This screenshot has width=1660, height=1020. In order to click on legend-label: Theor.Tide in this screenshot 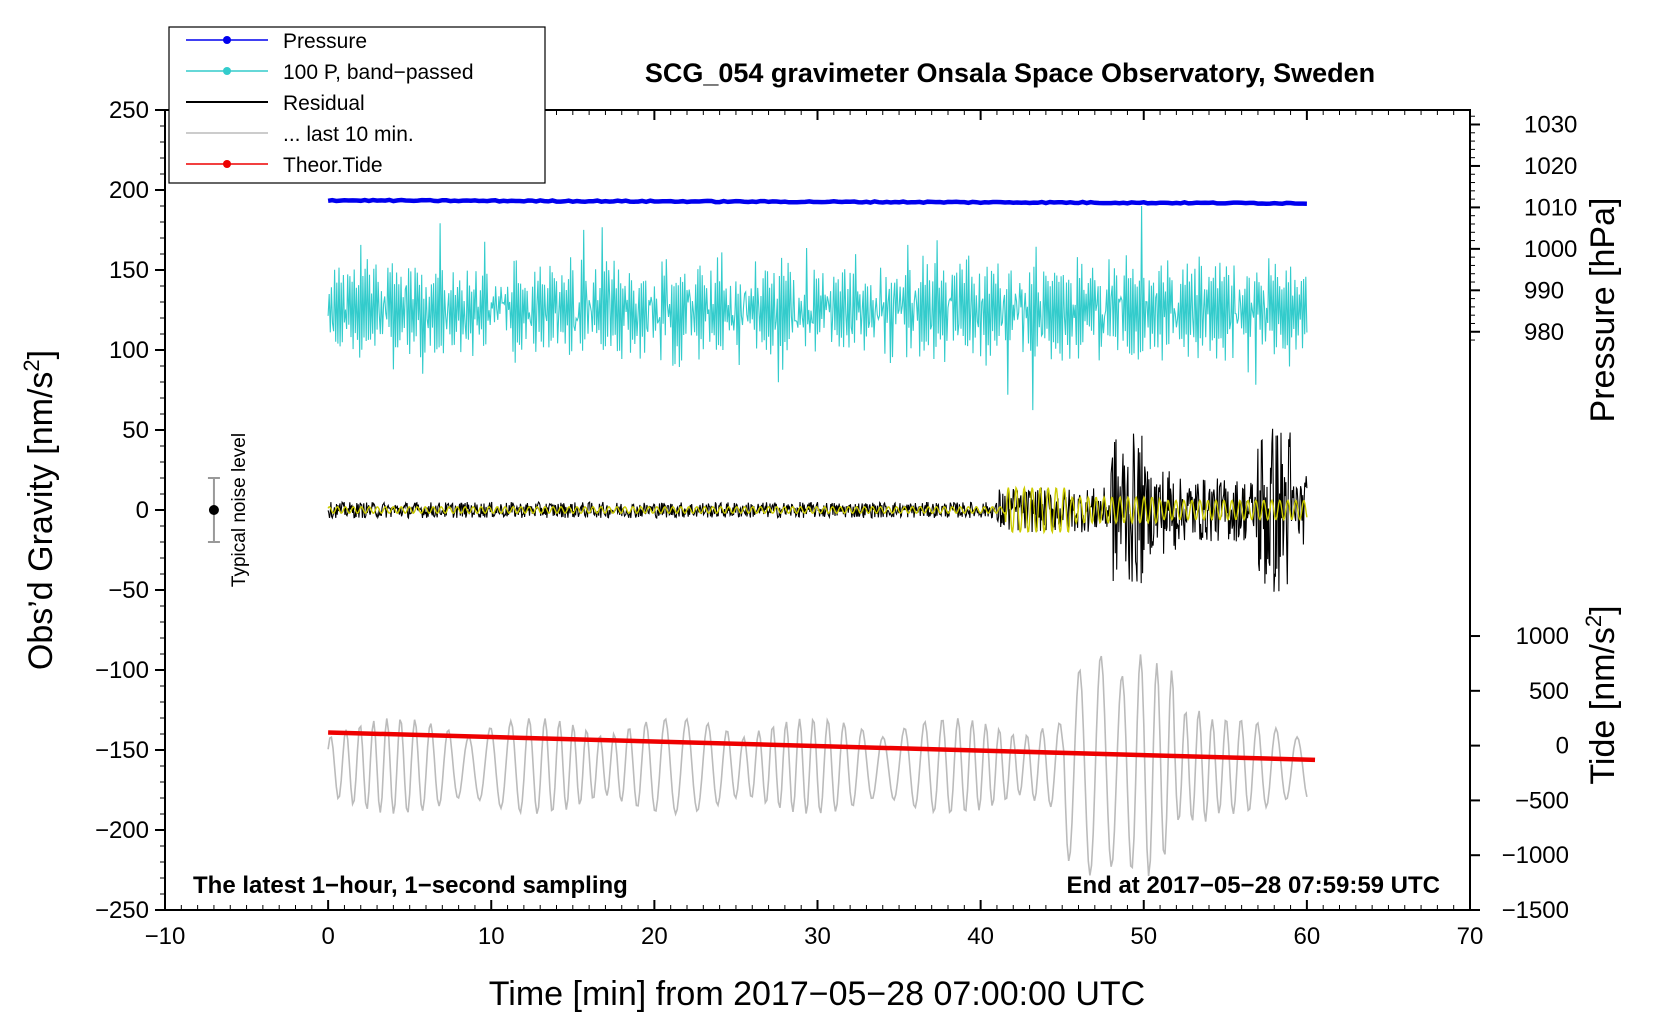, I will do `click(333, 165)`.